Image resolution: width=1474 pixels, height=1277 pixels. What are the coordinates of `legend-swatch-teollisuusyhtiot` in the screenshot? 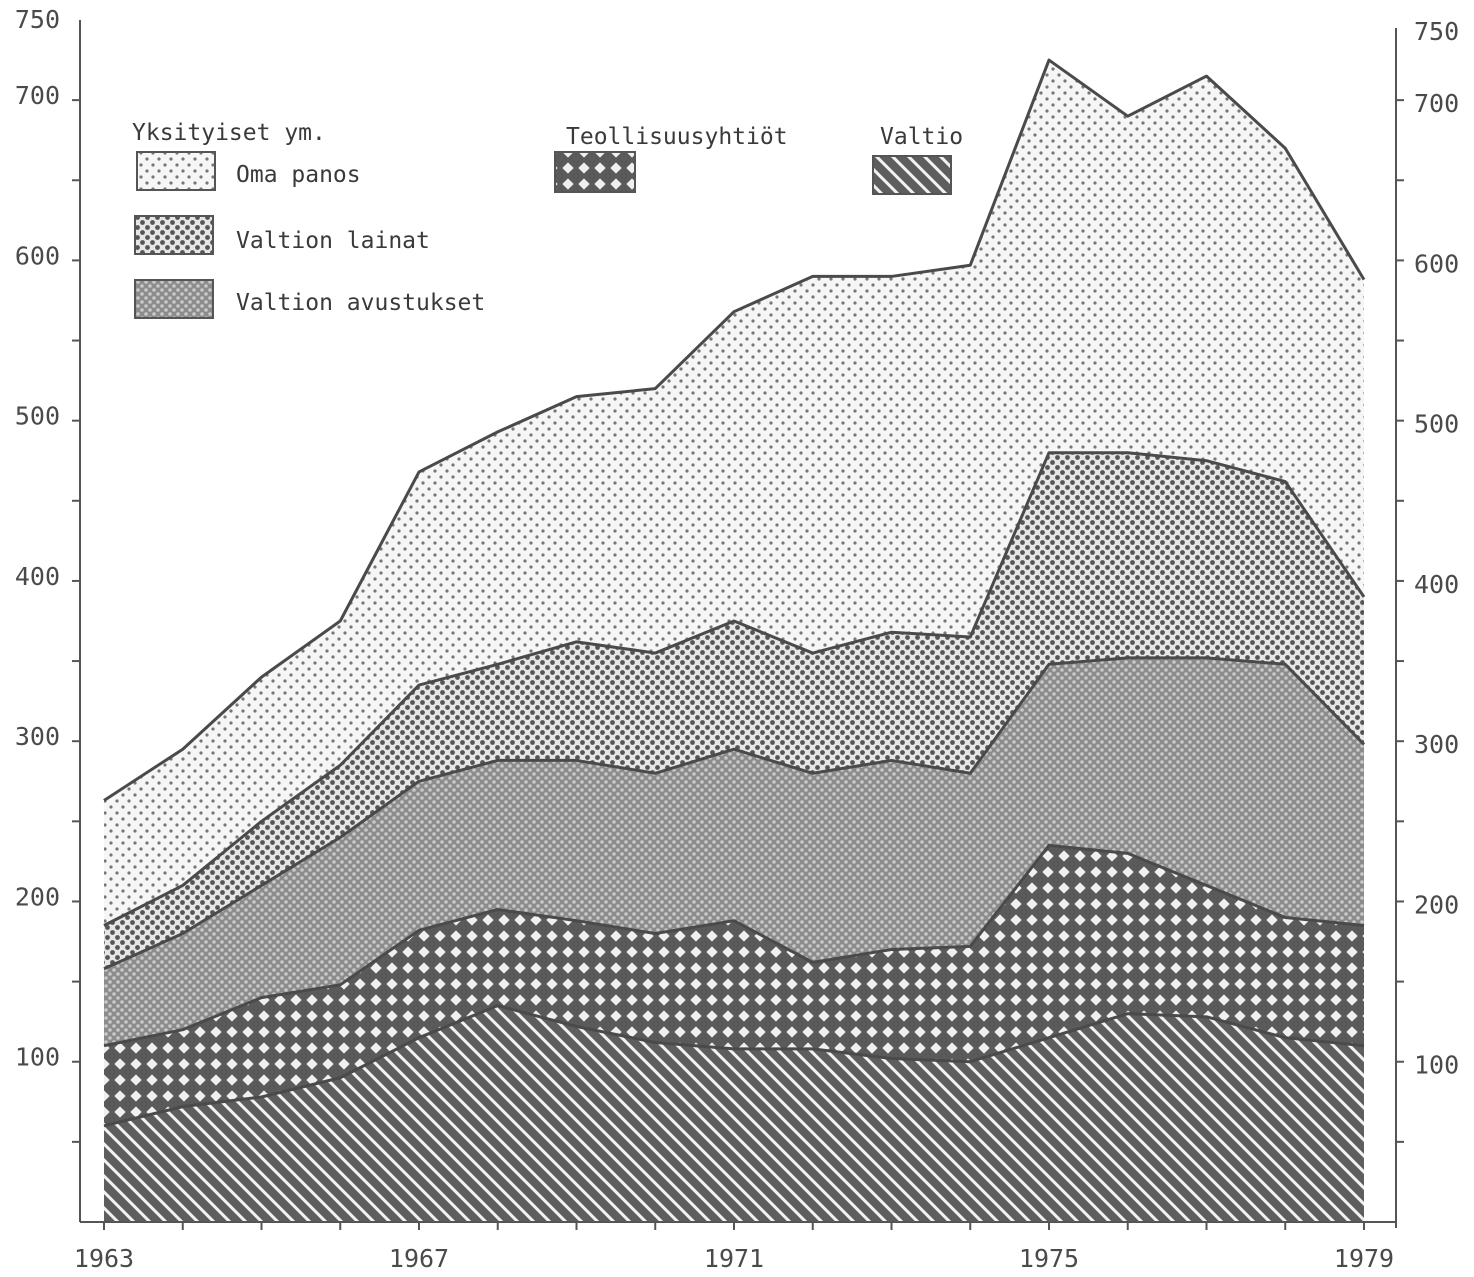 It's located at (595, 172).